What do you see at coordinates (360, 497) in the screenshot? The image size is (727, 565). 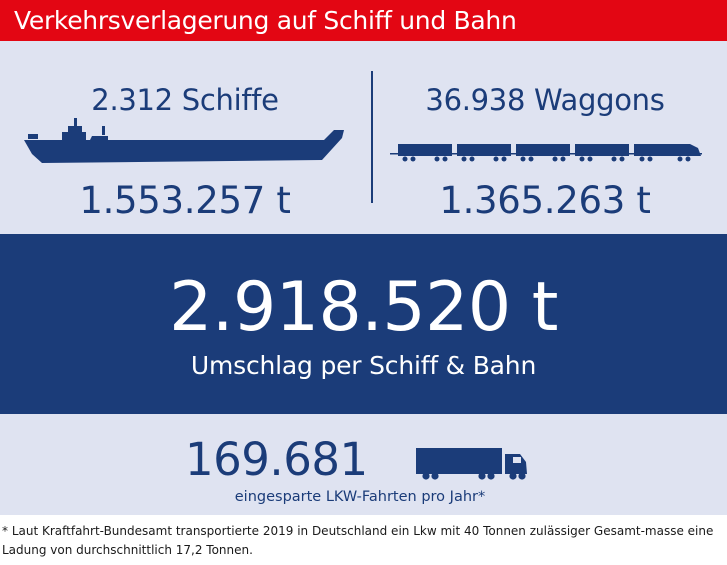 I see `saved-truck-trips-label: eingesparte LKW-Fahrten pro Jahr*` at bounding box center [360, 497].